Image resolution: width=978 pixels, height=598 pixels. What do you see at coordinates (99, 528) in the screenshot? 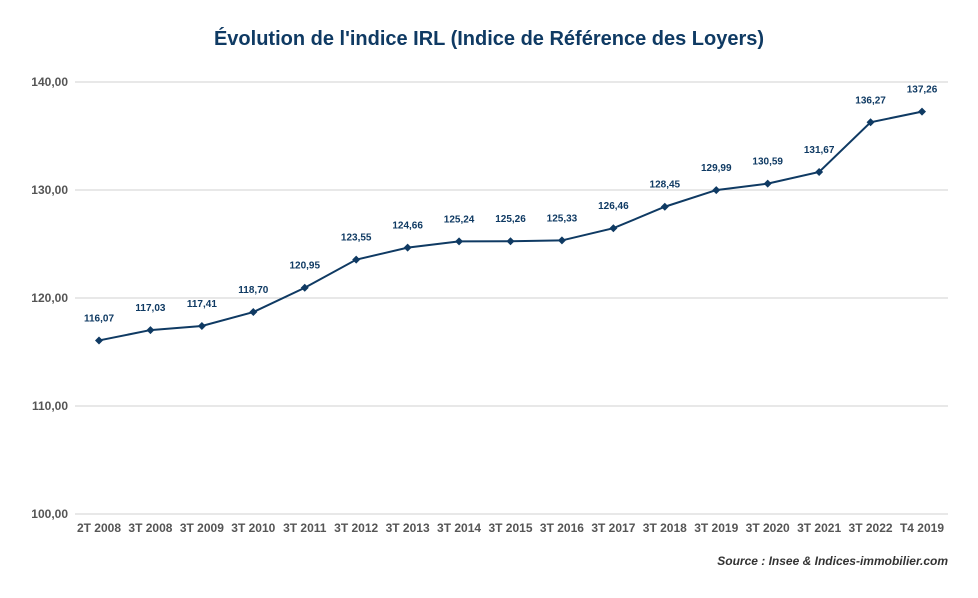
I see `x-tick-label: 2T 2008` at bounding box center [99, 528].